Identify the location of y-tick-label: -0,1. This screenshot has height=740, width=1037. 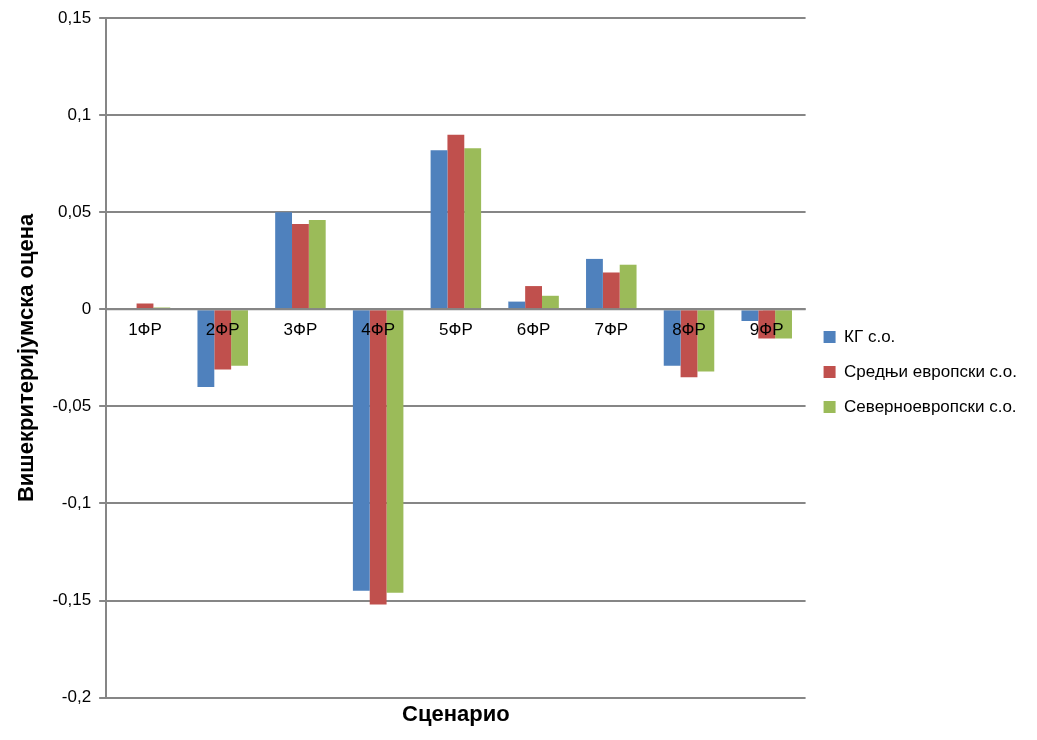
(76, 503).